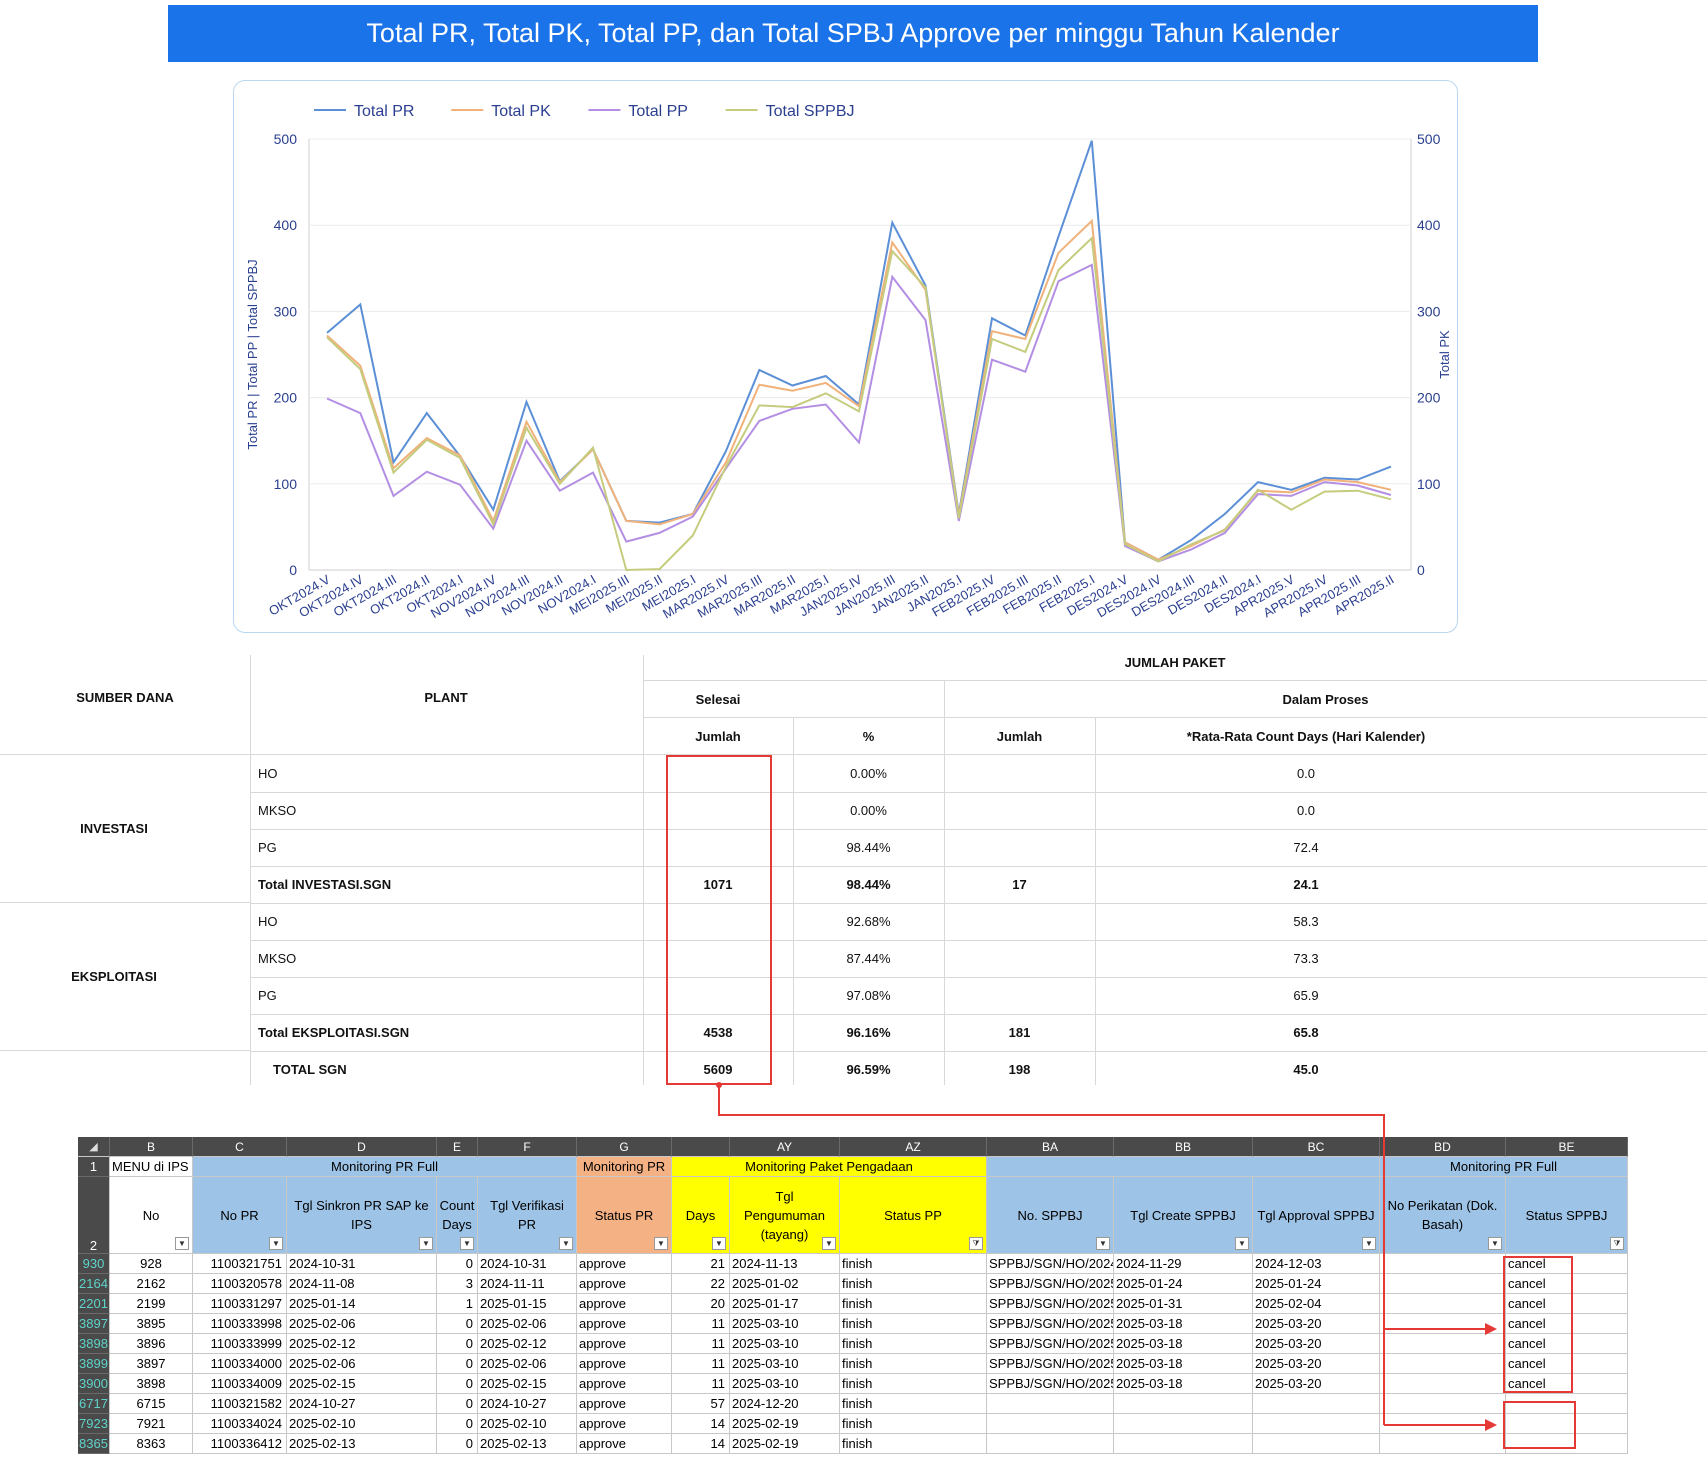 The image size is (1707, 1467). Describe the element at coordinates (1183, 1304) in the screenshot. I see `cell-create: 2025-01-31` at that location.